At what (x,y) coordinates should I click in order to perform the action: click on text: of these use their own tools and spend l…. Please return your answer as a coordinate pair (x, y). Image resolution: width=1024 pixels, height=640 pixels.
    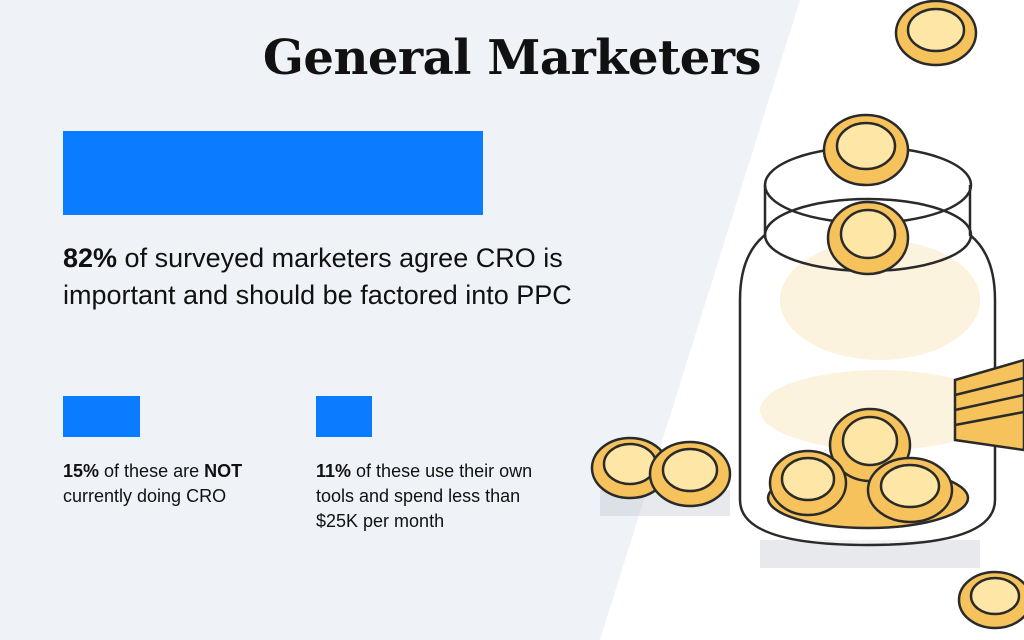
    Looking at the image, I should click on (424, 496).